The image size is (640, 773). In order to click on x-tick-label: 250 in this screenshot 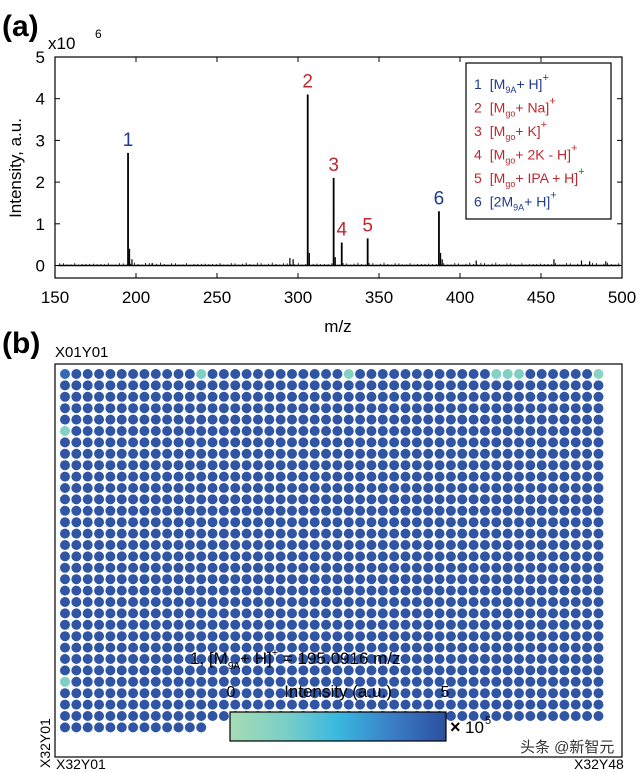, I will do `click(217, 297)`.